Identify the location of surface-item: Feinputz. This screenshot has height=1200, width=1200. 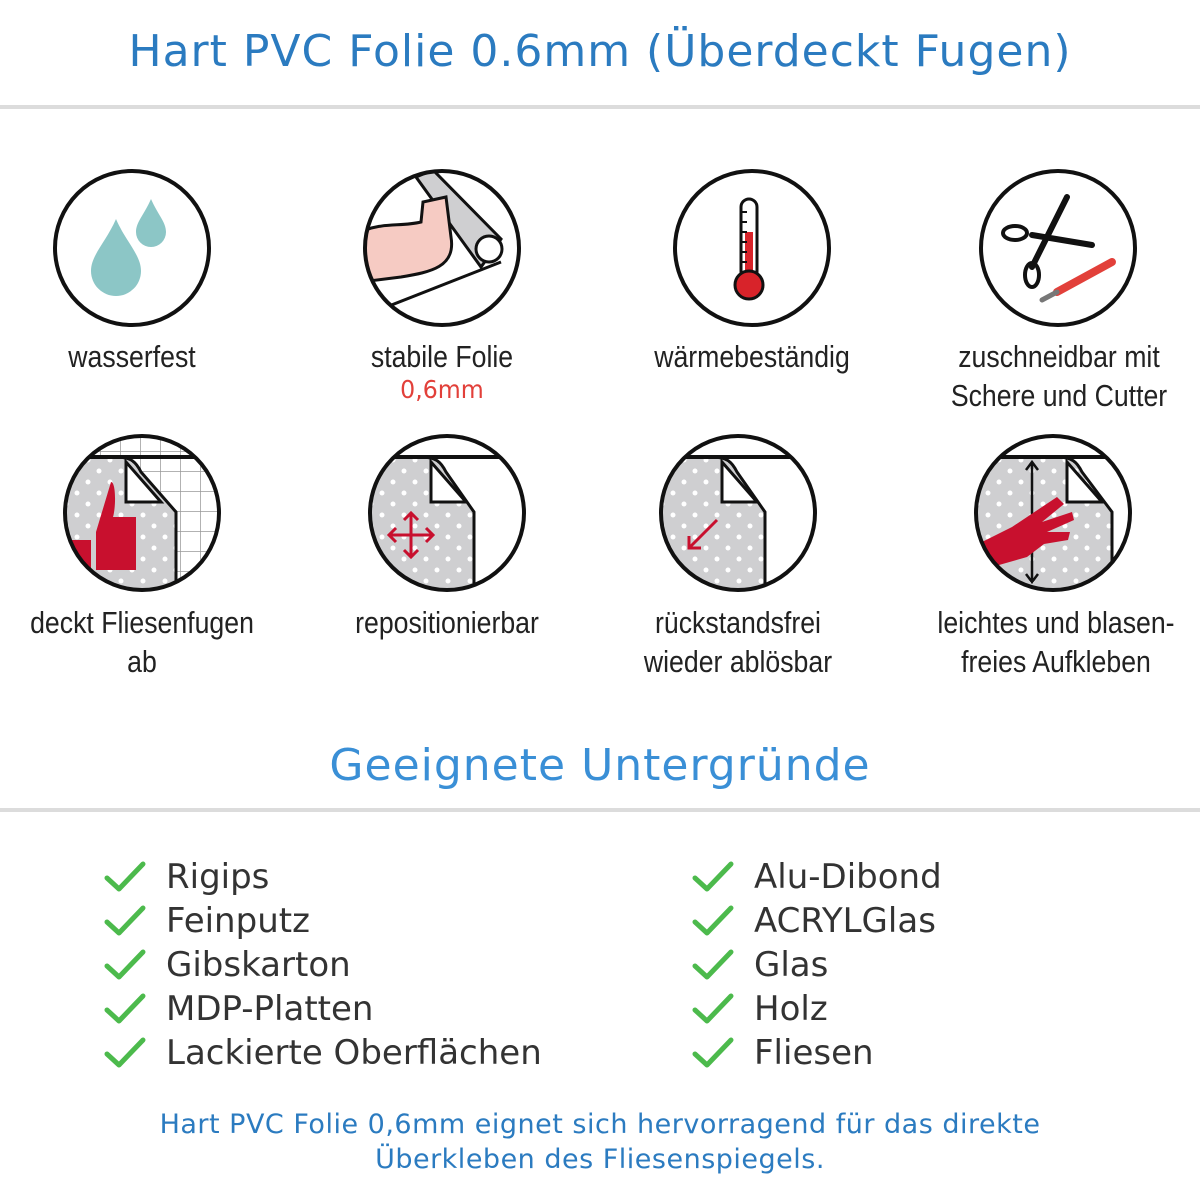
(323, 921).